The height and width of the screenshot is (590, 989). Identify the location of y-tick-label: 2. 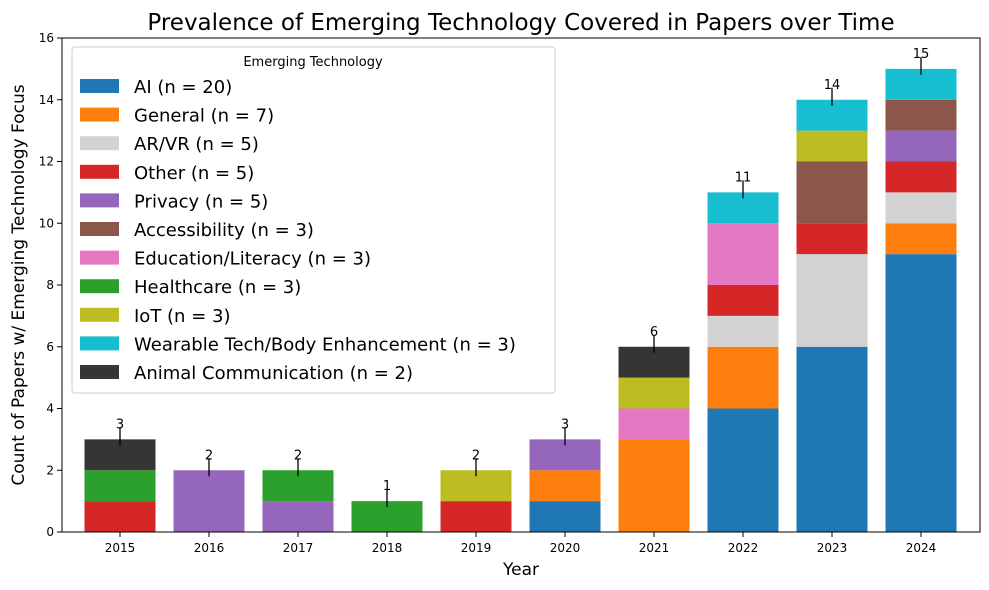
(50, 470).